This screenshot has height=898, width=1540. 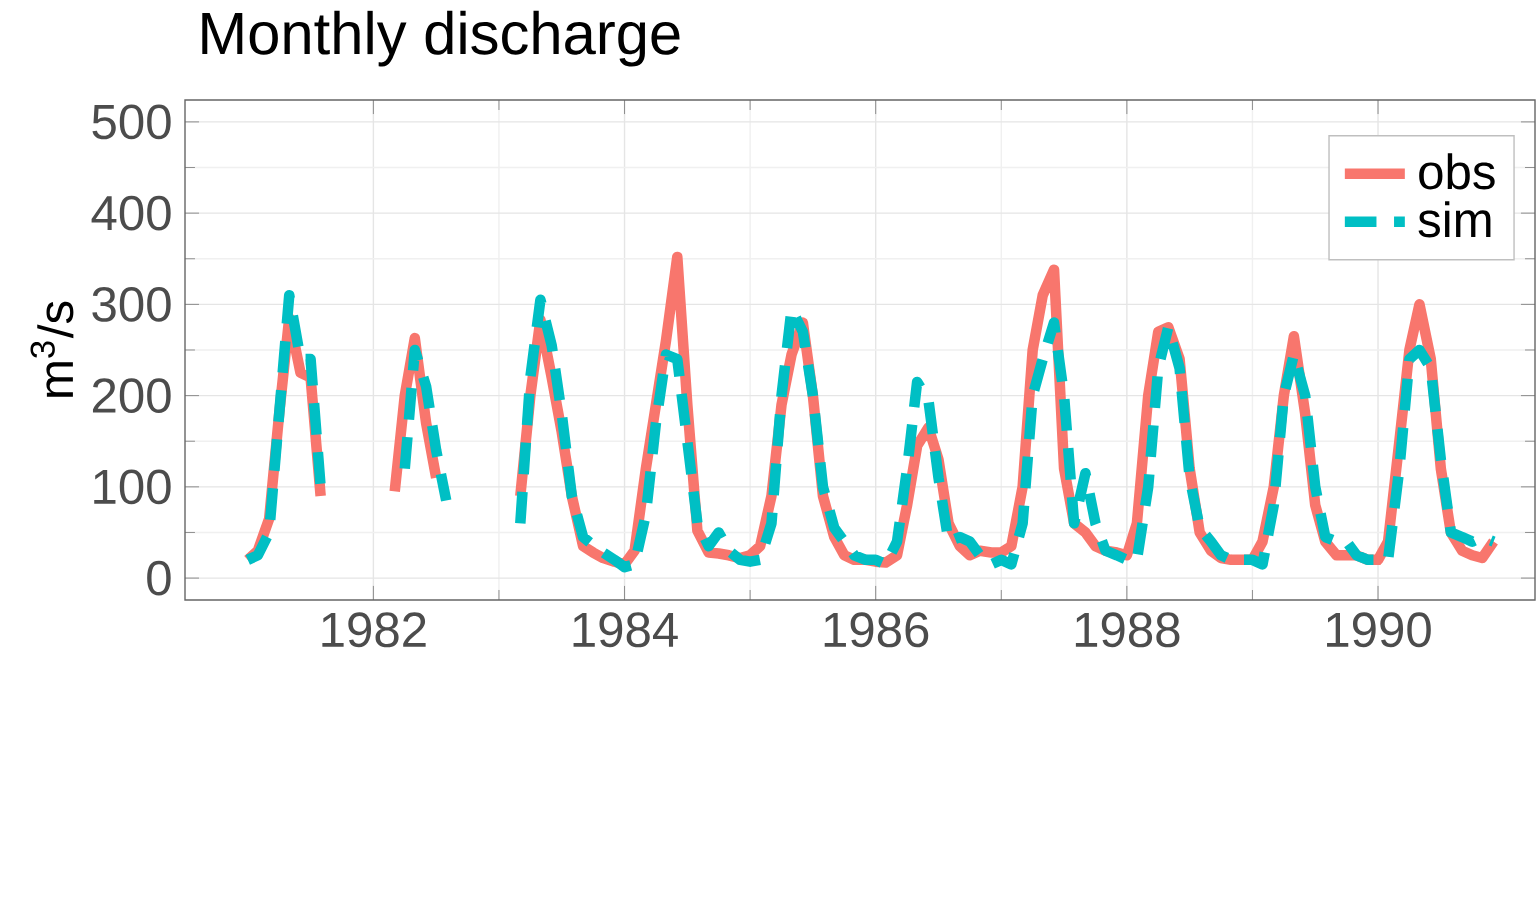 What do you see at coordinates (159, 578) in the screenshot?
I see `y-tick-label: 0` at bounding box center [159, 578].